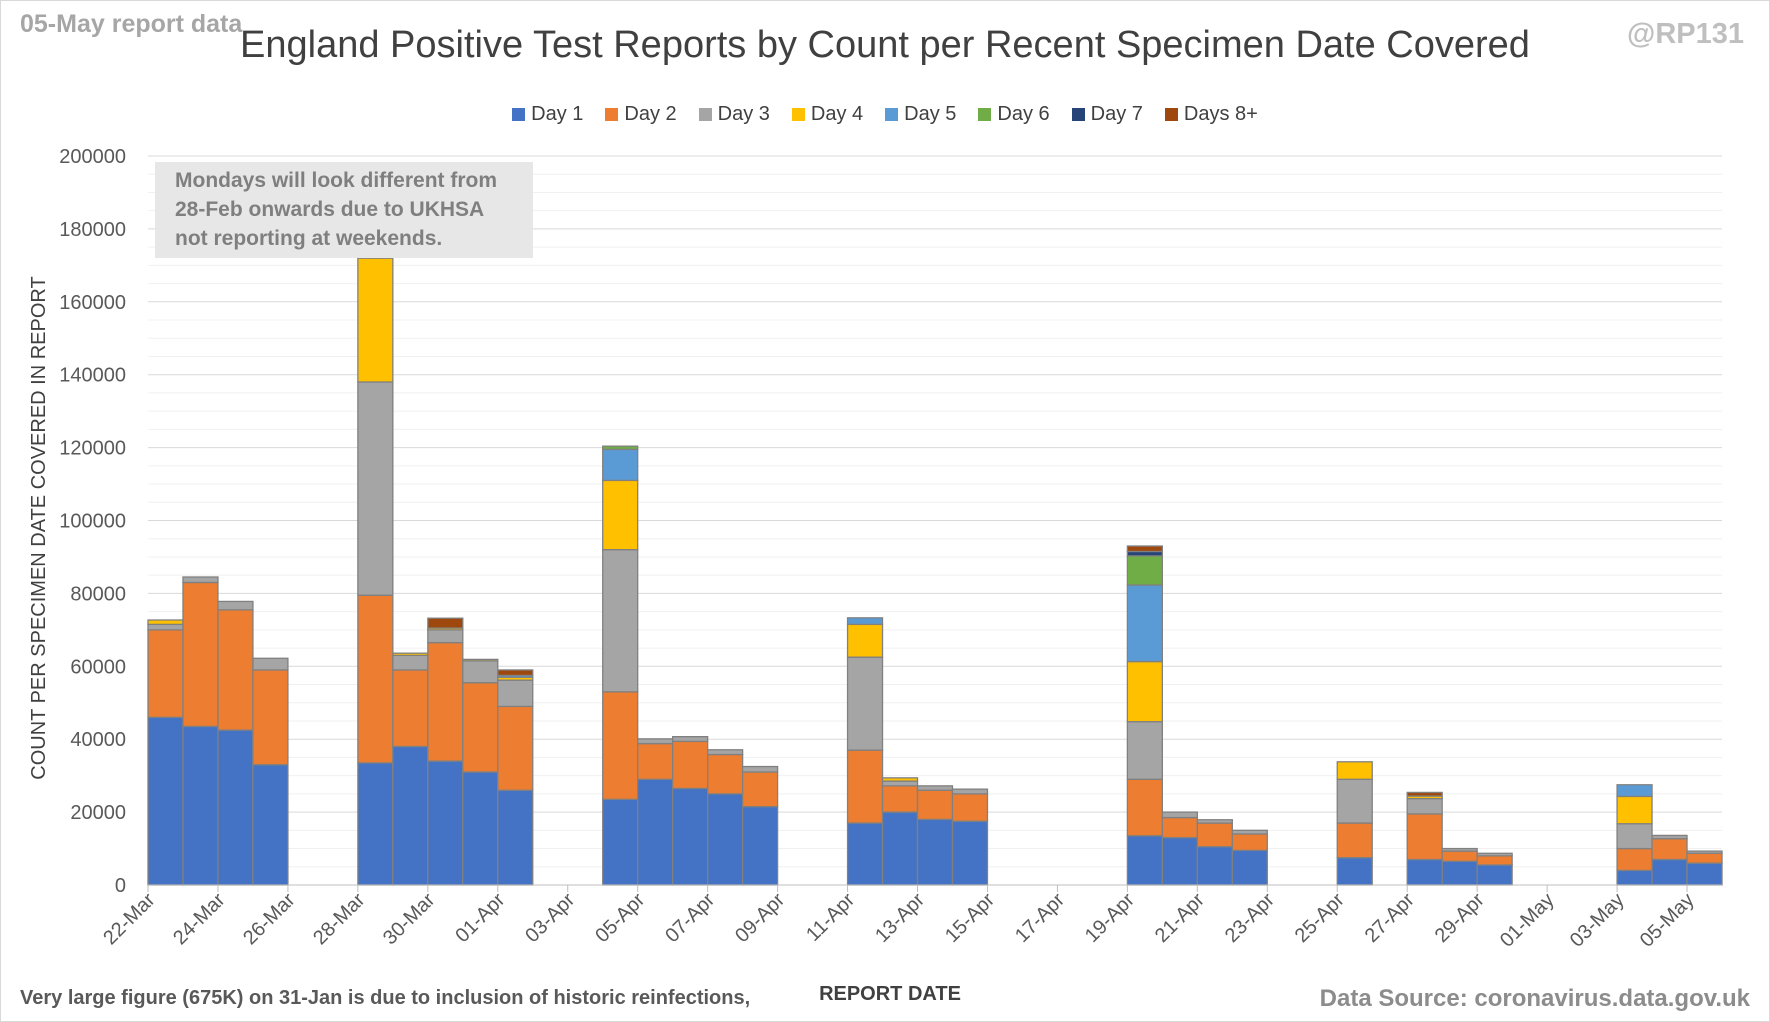  Describe the element at coordinates (1220, 114) in the screenshot. I see `legend-label: Days 8+` at that location.